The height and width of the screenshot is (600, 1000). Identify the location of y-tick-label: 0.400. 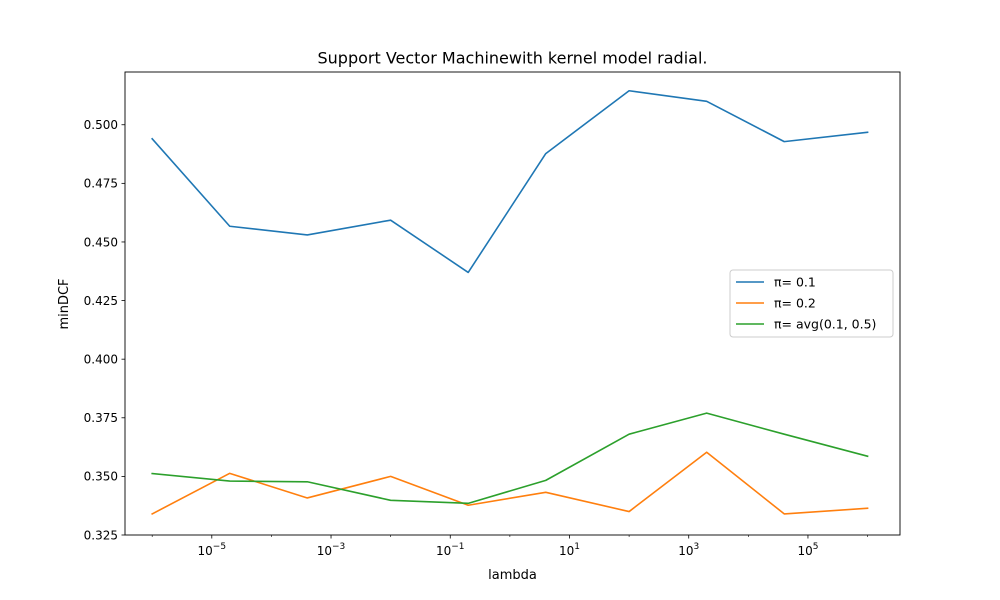
(101, 359).